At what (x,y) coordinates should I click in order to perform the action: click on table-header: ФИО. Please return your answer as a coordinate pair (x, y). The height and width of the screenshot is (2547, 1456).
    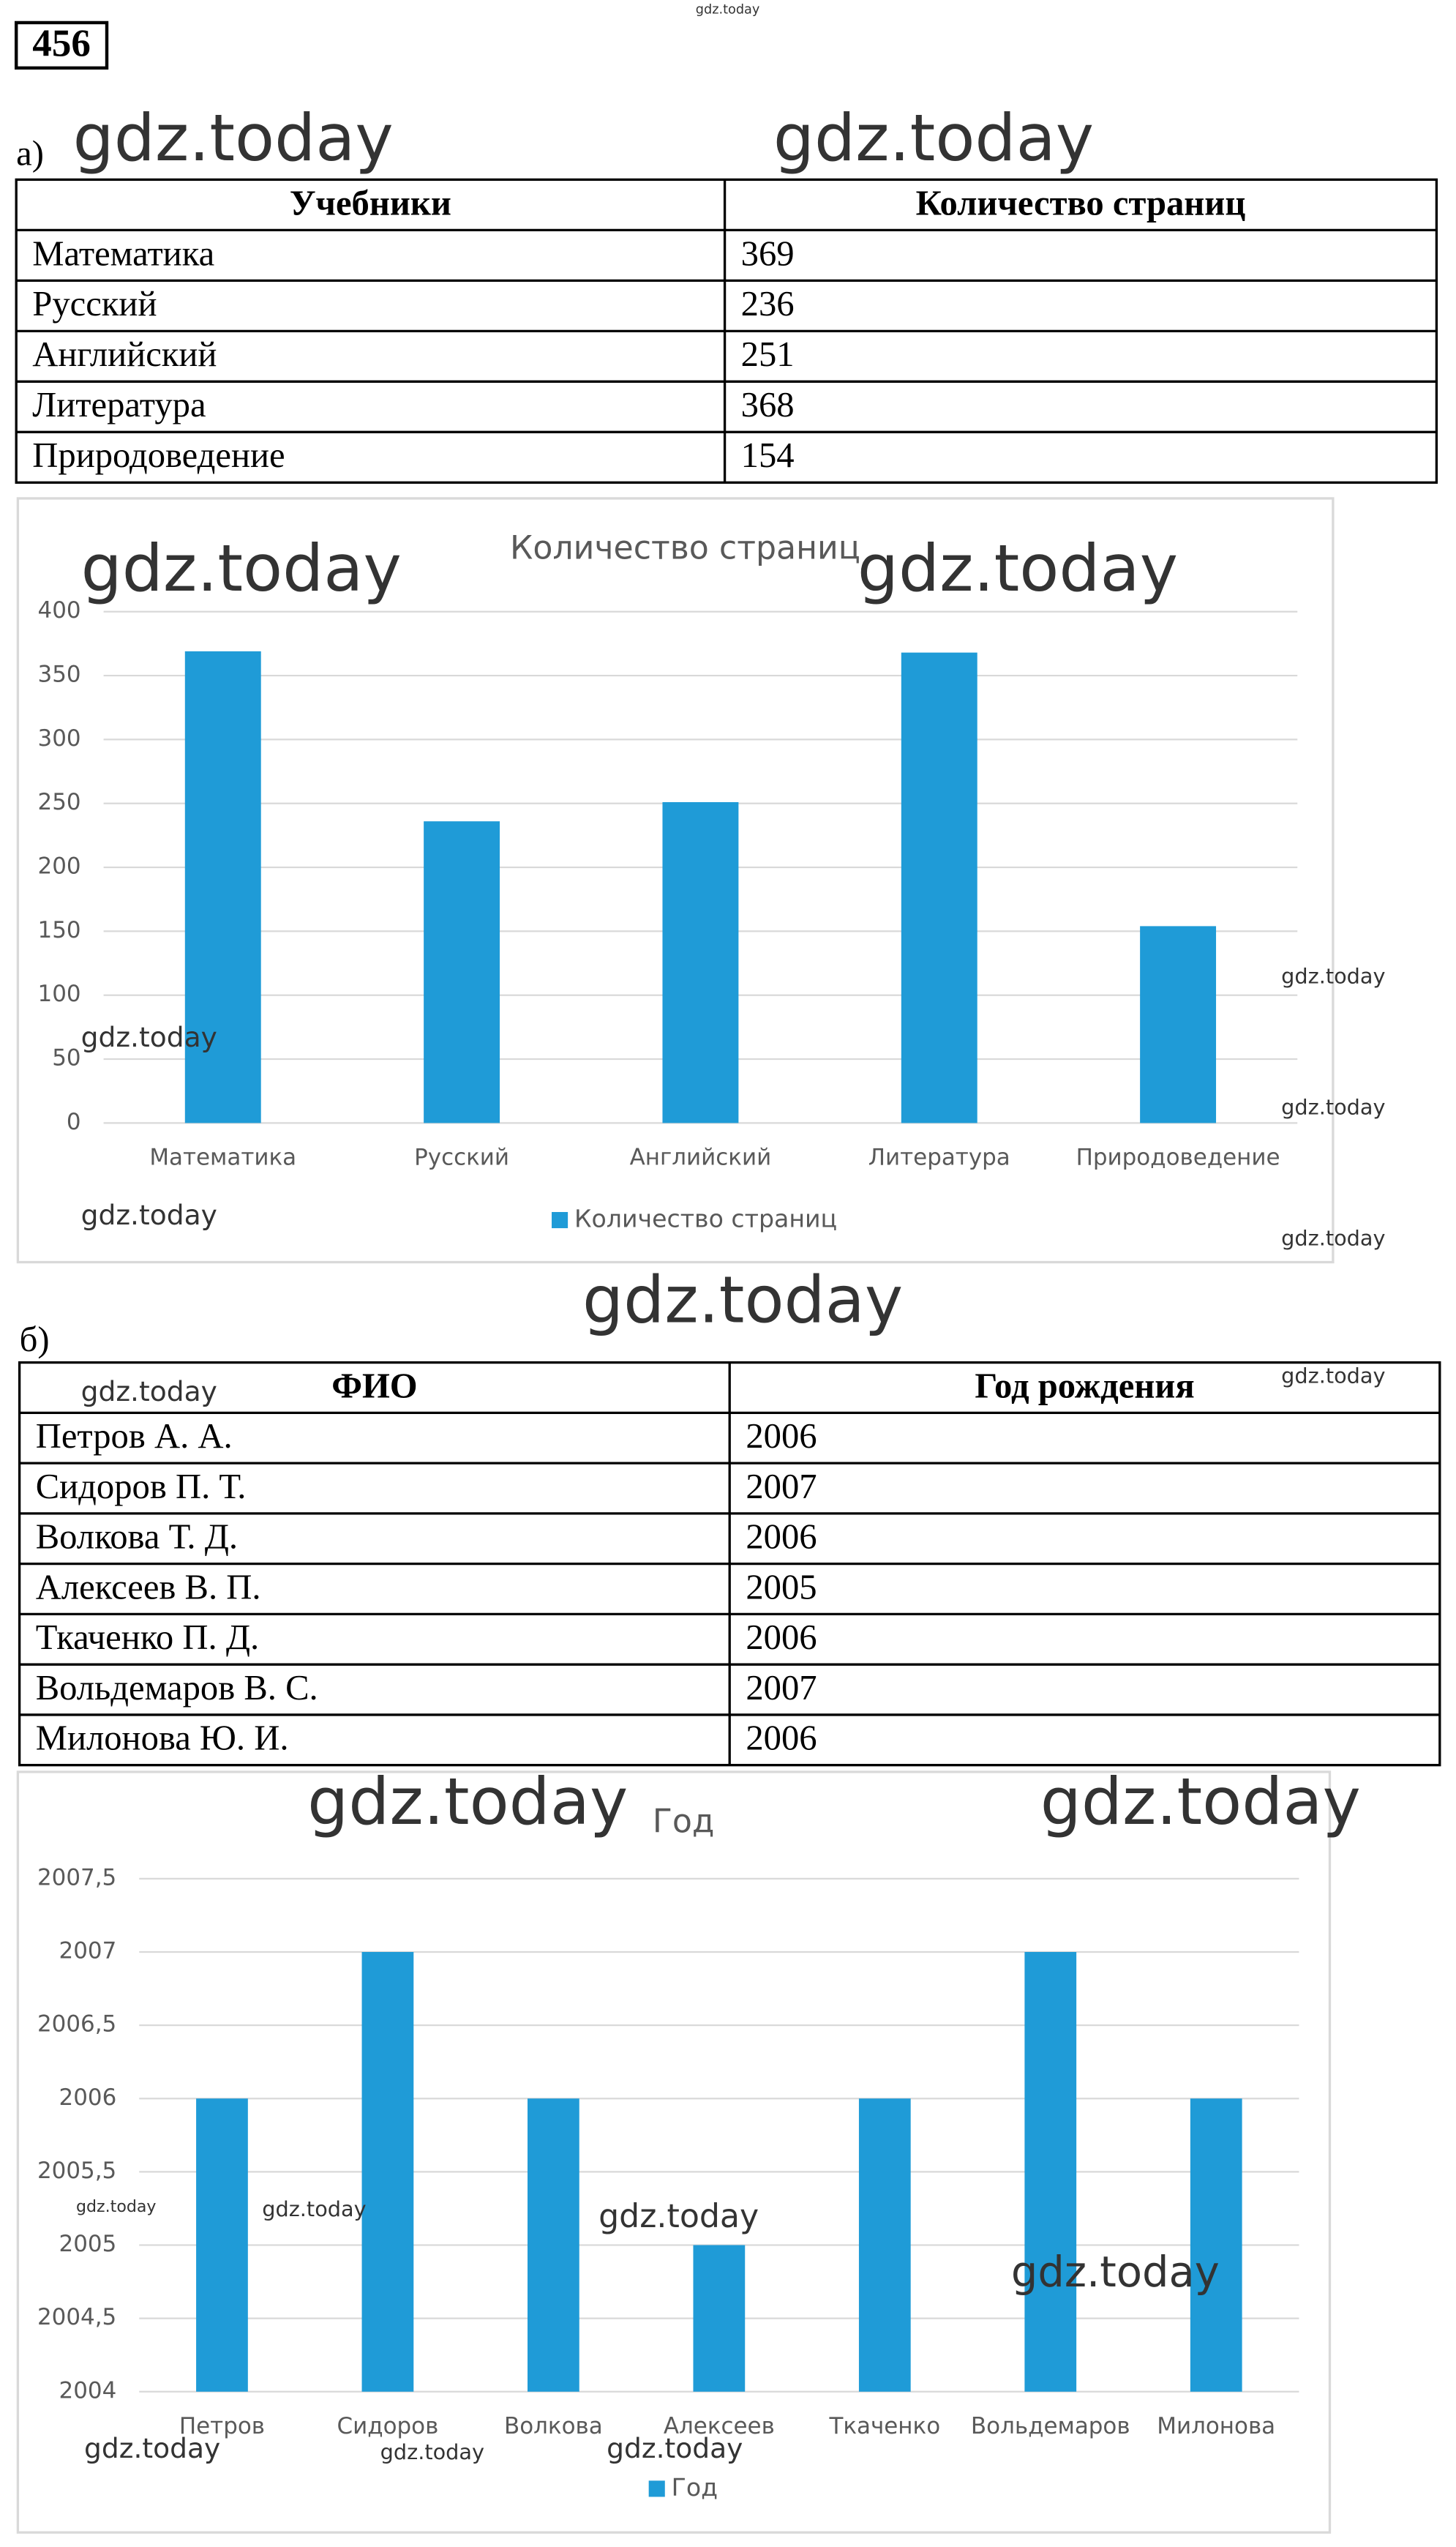
    Looking at the image, I should click on (374, 1385).